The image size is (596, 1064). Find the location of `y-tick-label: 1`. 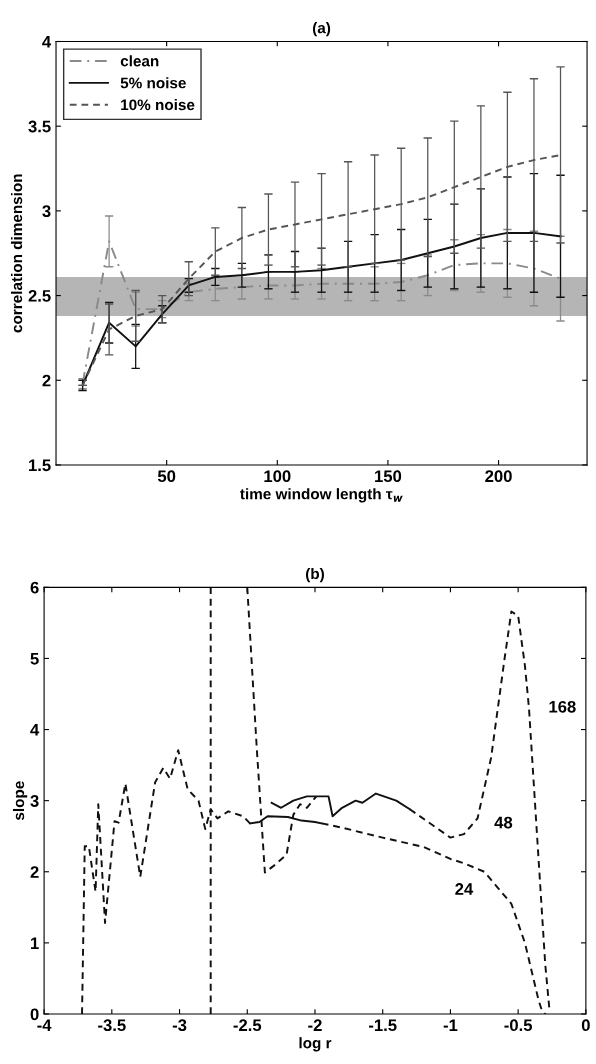

y-tick-label: 1 is located at coordinates (35, 943).